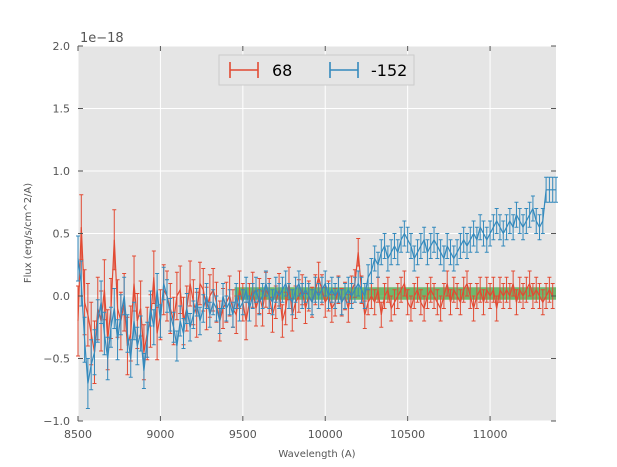  Describe the element at coordinates (490, 434) in the screenshot. I see `x-tick-label: 11000` at that location.